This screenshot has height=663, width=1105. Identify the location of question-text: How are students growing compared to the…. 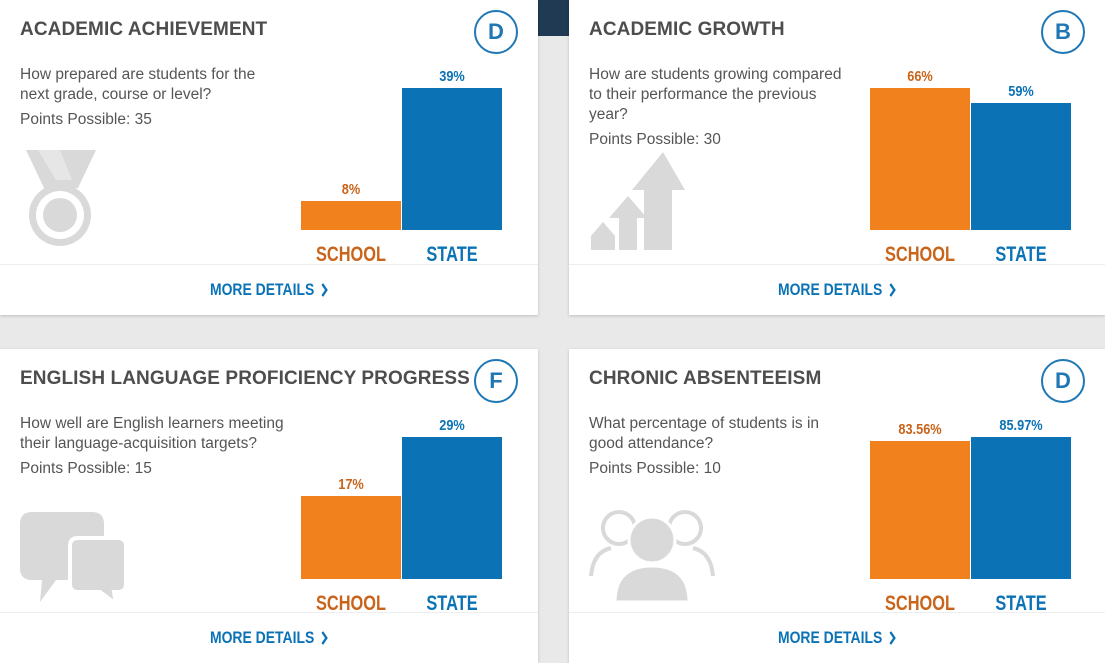
(715, 94).